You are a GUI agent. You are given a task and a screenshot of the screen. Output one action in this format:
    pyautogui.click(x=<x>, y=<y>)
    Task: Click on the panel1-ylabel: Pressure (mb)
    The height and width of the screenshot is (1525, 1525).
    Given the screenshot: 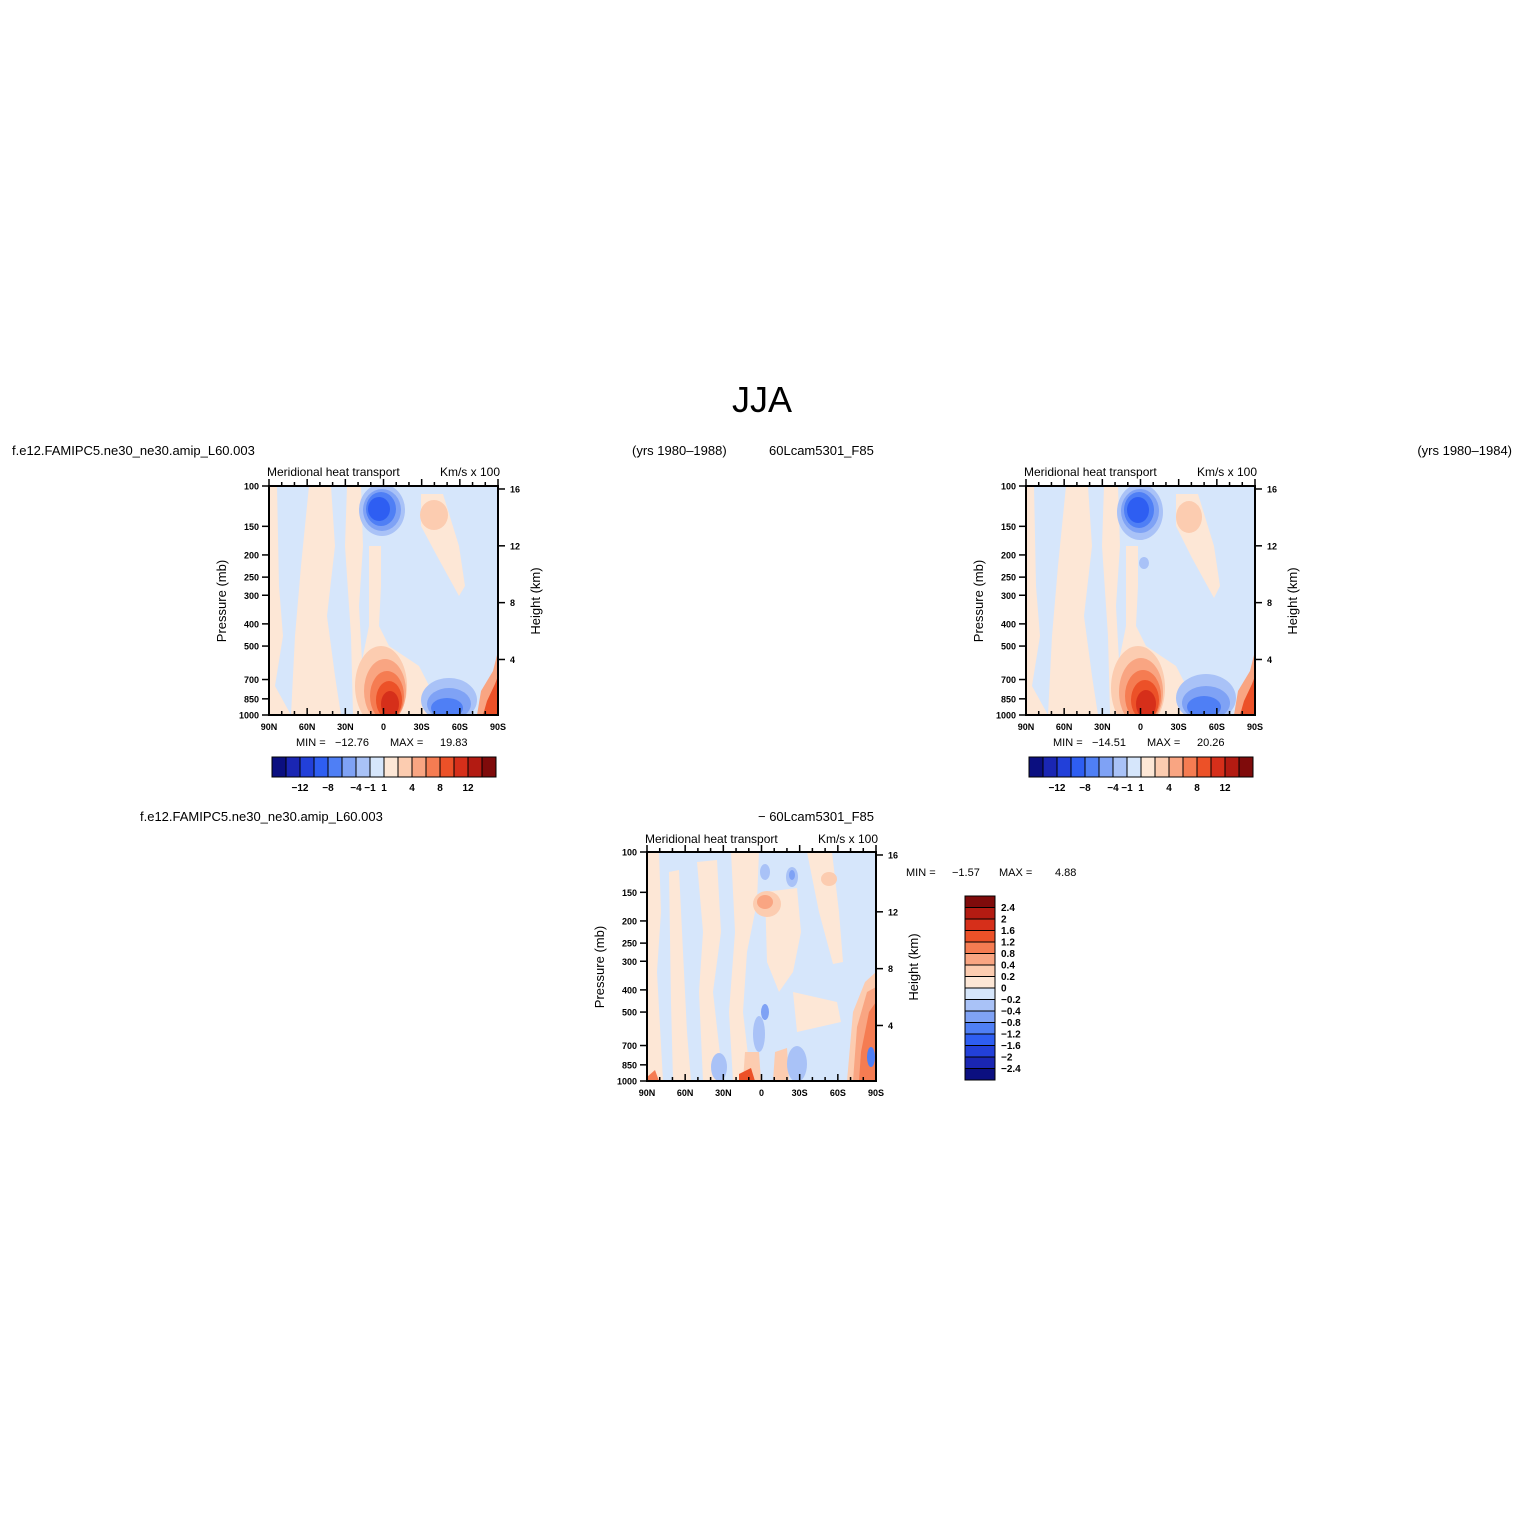 What is the action you would take?
    pyautogui.click(x=221, y=601)
    